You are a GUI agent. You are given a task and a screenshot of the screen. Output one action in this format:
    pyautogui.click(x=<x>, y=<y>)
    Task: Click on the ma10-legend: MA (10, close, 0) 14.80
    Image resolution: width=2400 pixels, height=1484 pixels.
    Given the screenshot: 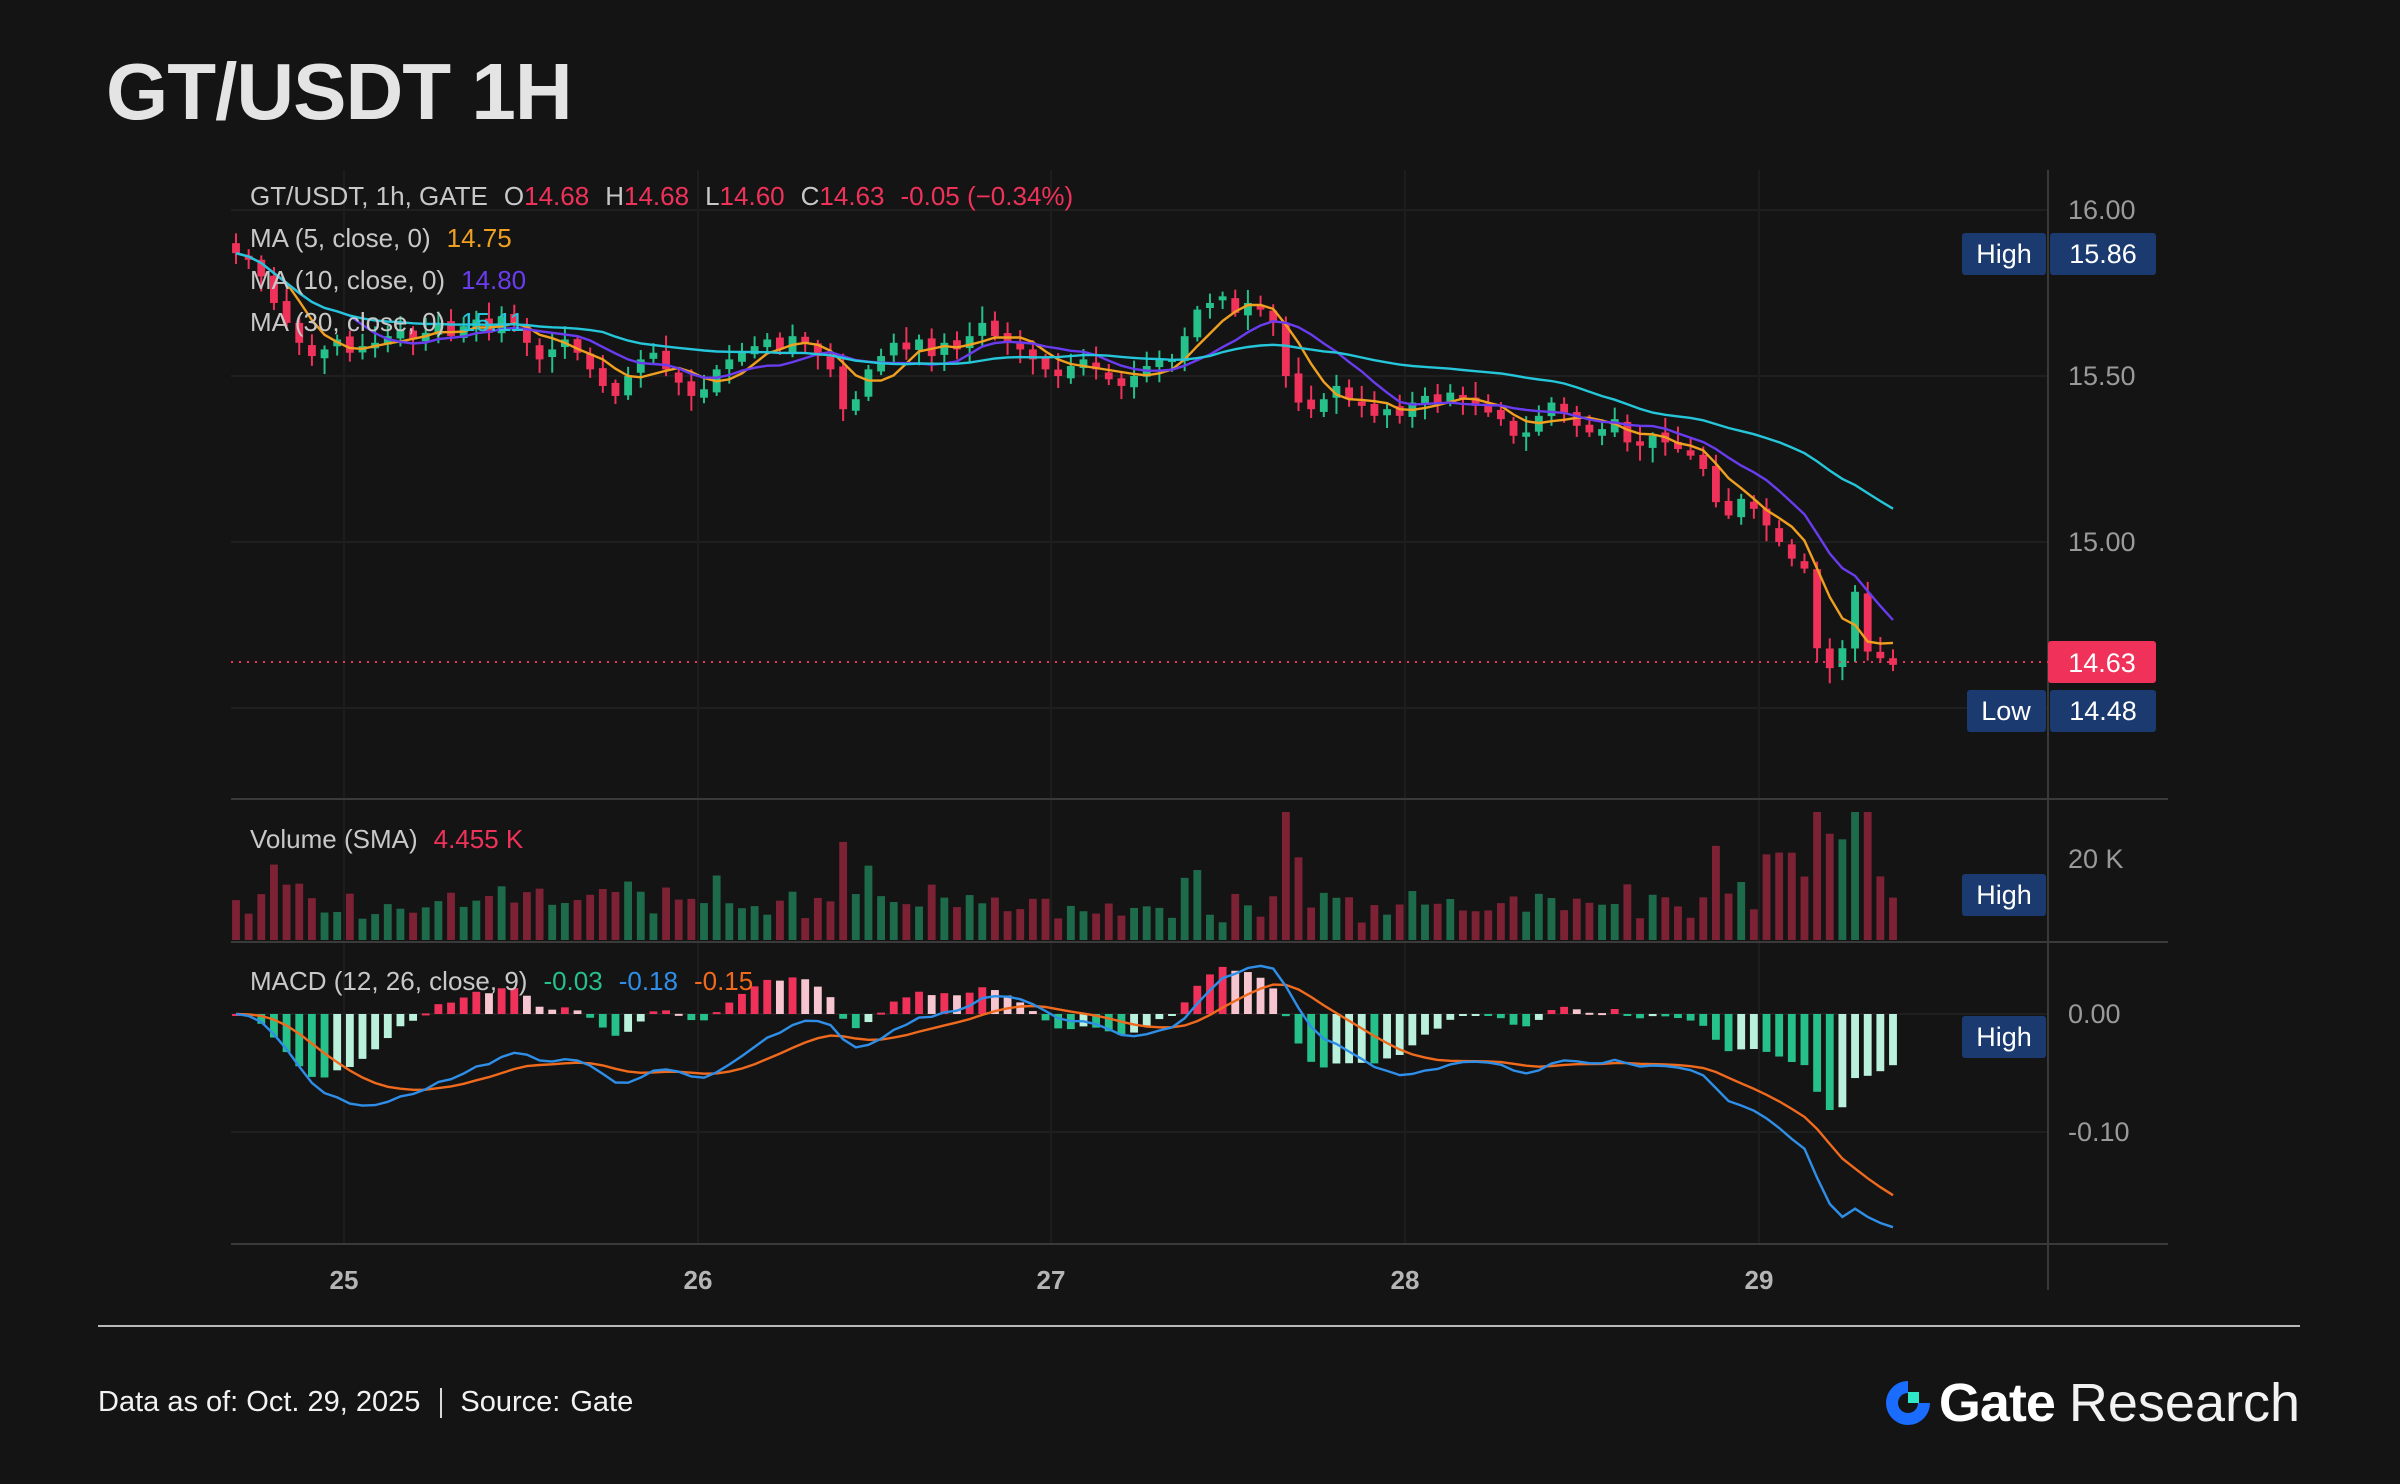 What is the action you would take?
    pyautogui.click(x=388, y=280)
    